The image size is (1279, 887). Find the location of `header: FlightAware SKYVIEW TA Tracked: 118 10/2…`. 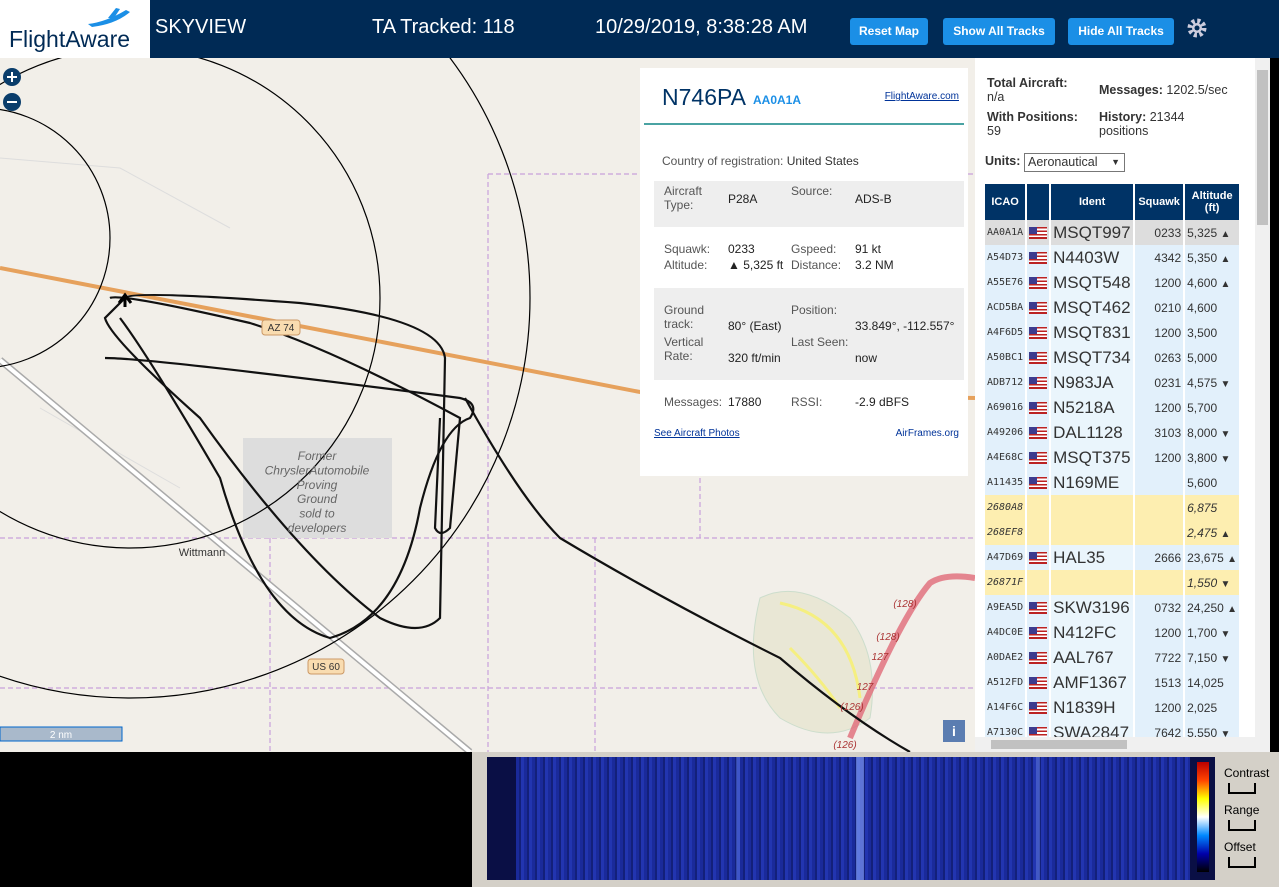

header: FlightAware SKYVIEW TA Tracked: 118 10/2… is located at coordinates (639, 29).